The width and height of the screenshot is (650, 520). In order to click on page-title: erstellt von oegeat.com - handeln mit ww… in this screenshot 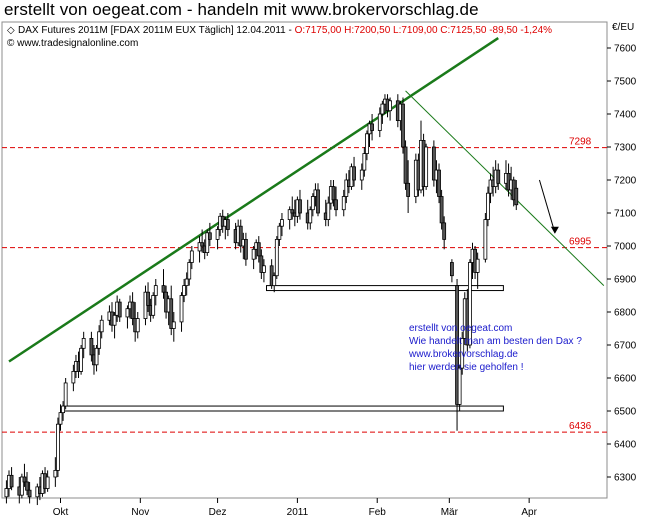, I will do `click(241, 9)`.